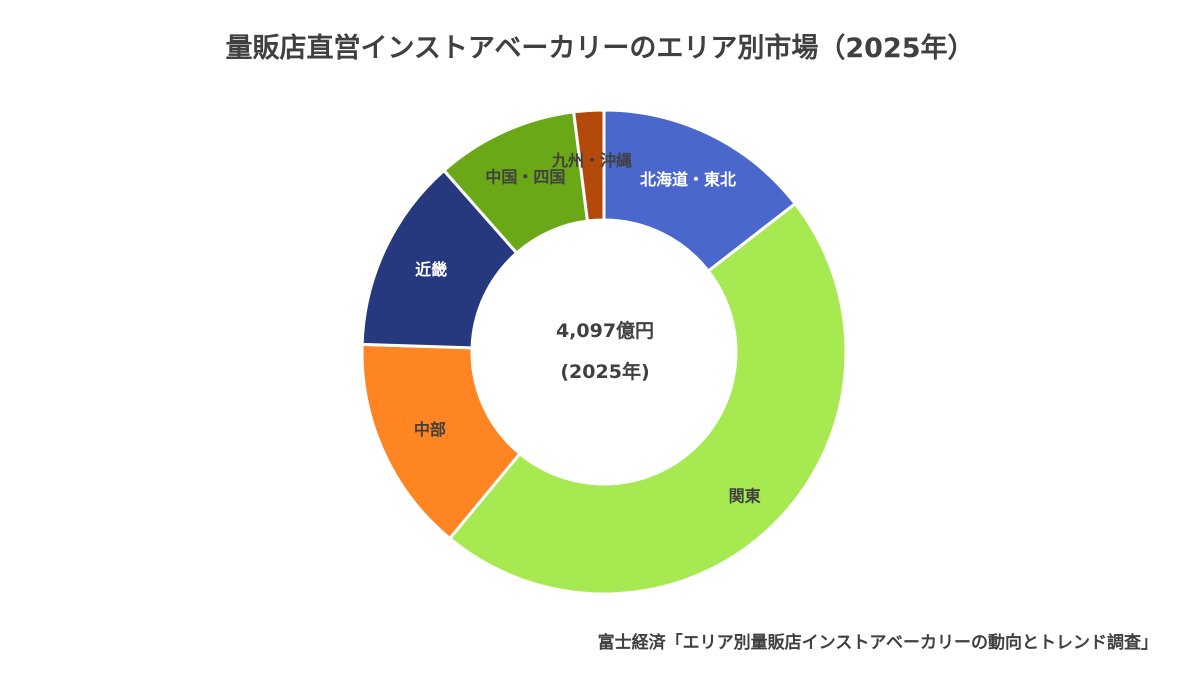  Describe the element at coordinates (525, 176) in the screenshot. I see `slice-label-4: 中国・四国` at that location.